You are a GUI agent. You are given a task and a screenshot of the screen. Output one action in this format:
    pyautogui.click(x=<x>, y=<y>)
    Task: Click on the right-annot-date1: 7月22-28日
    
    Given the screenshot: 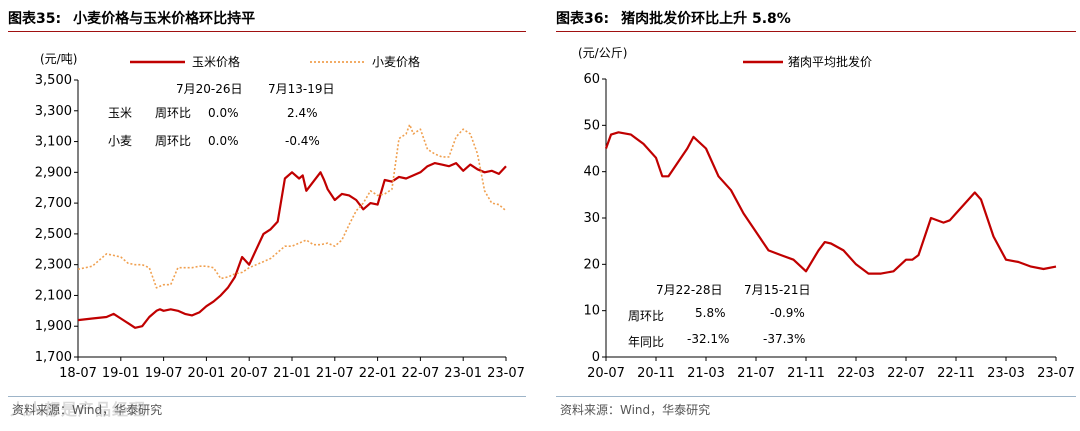 What is the action you would take?
    pyautogui.click(x=689, y=290)
    